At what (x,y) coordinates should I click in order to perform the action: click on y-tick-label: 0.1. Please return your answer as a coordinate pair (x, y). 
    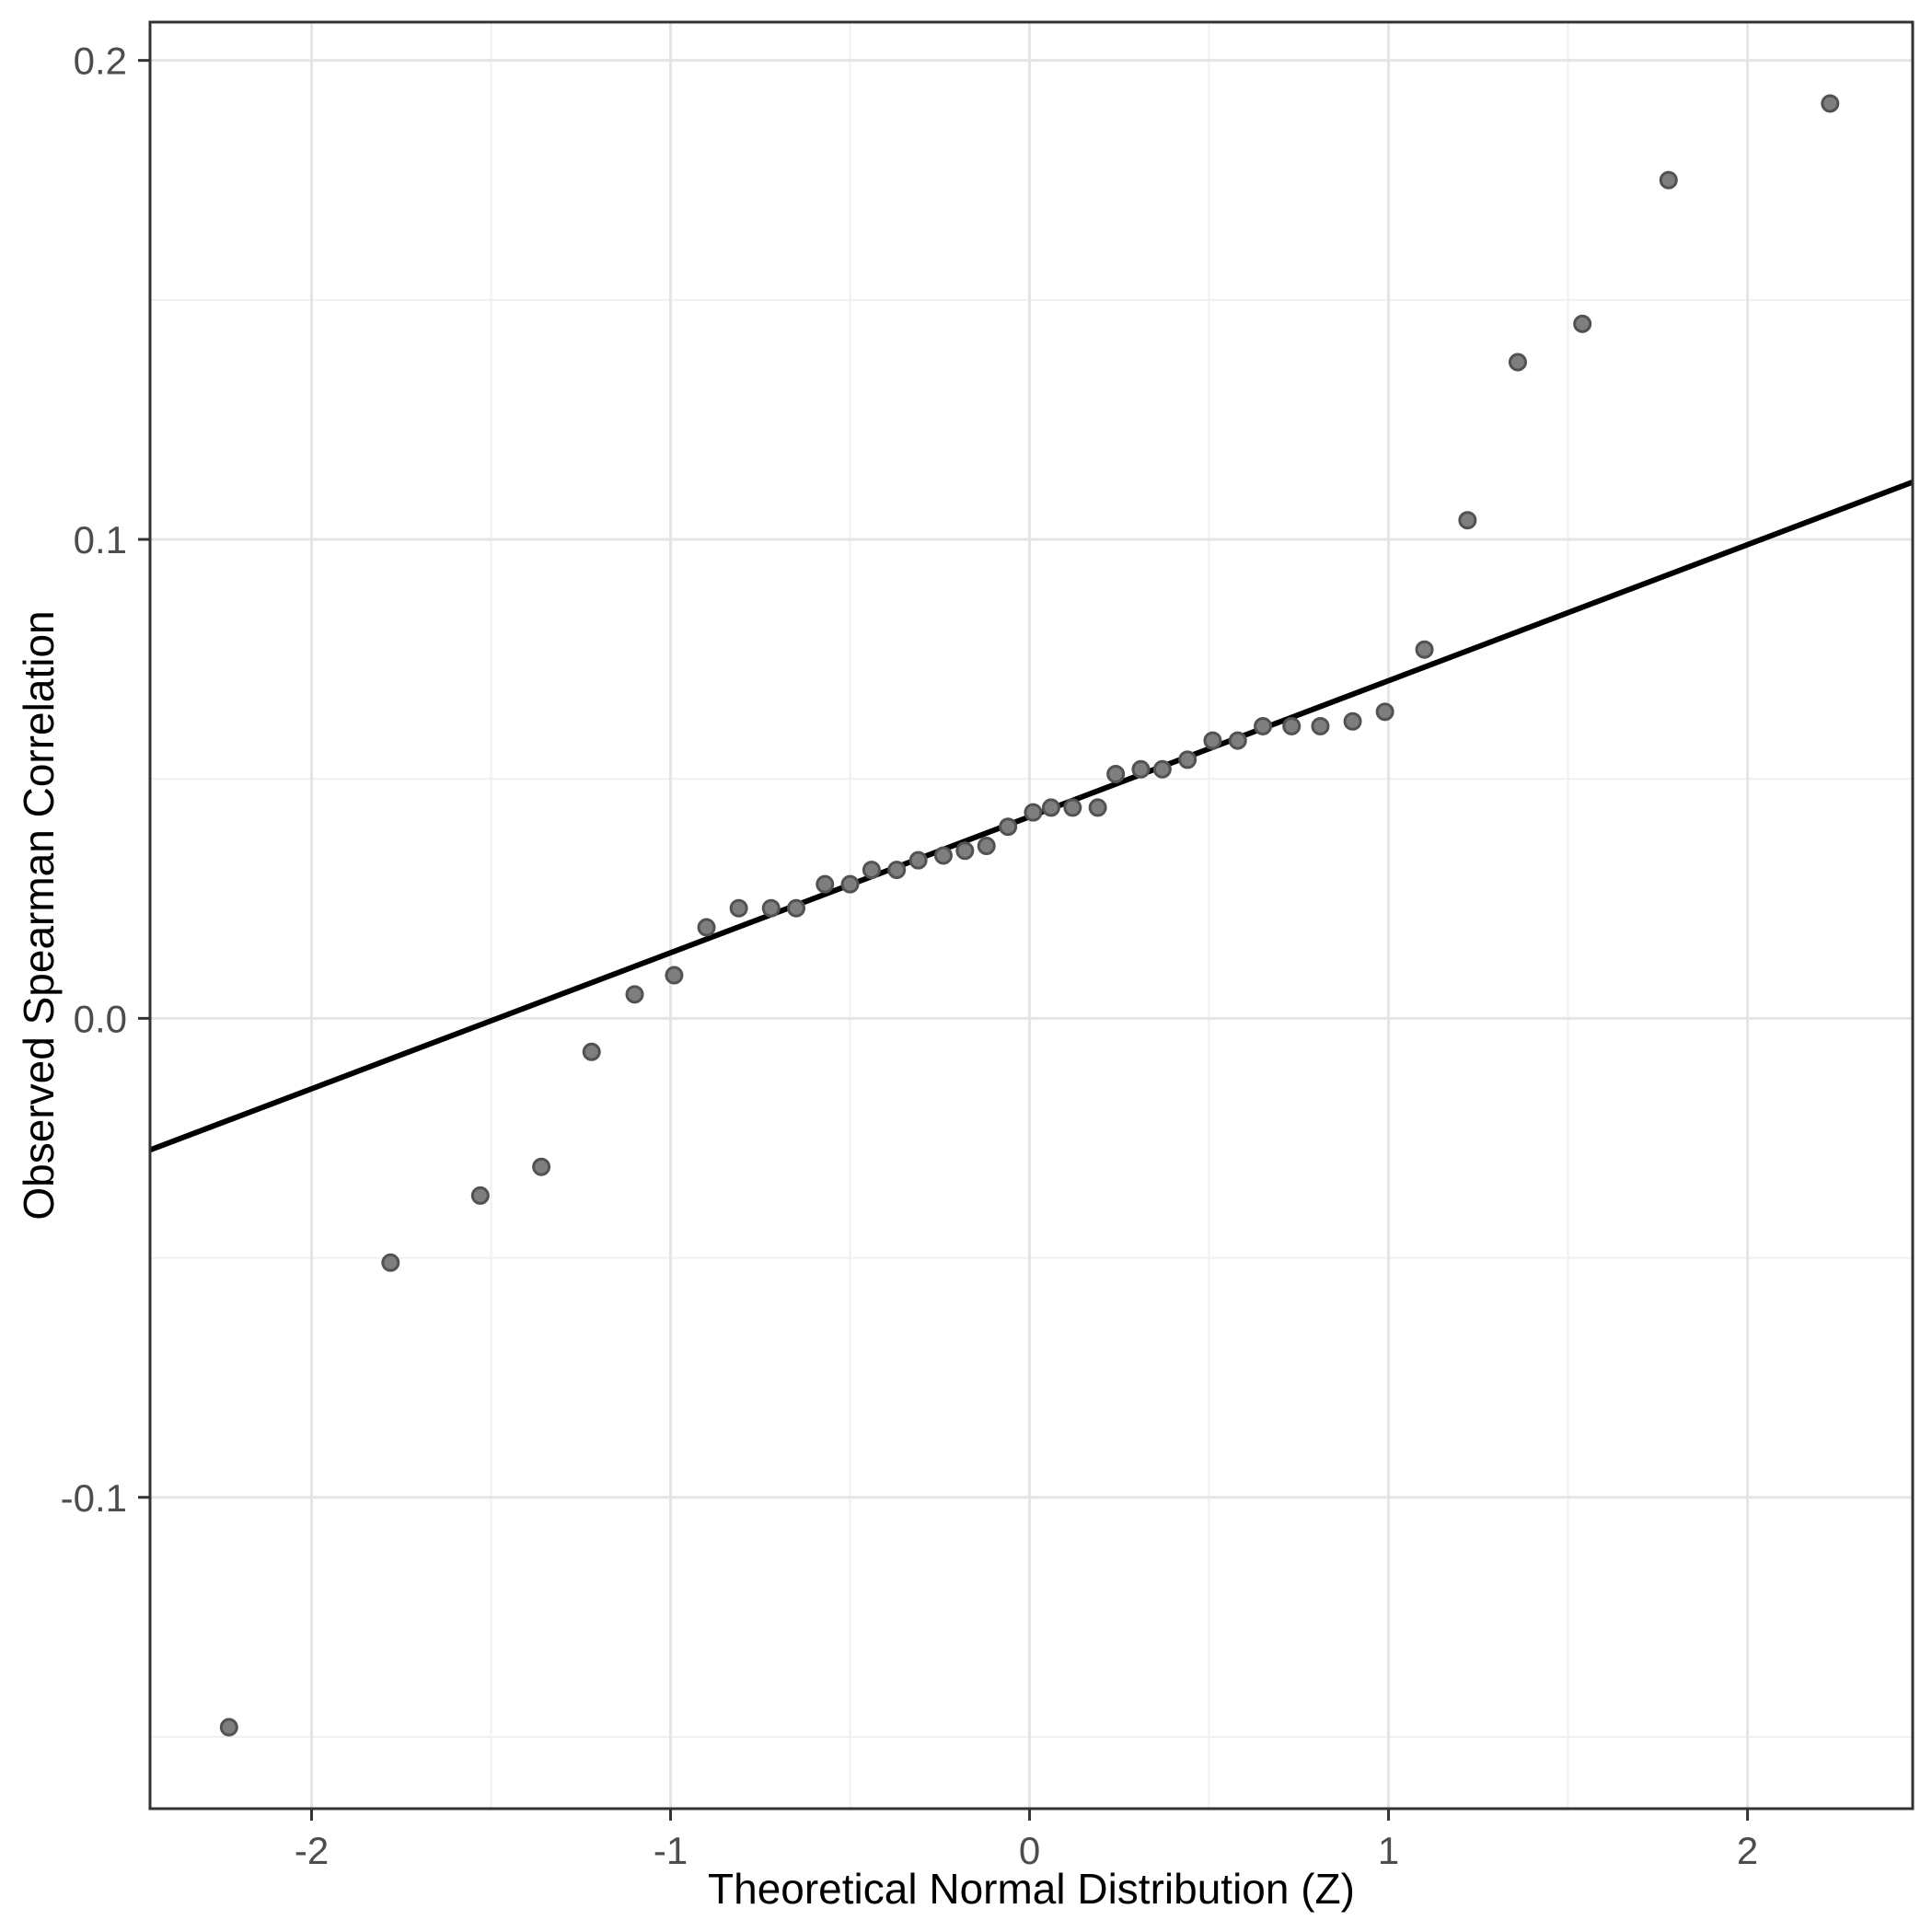
    Looking at the image, I should click on (101, 540).